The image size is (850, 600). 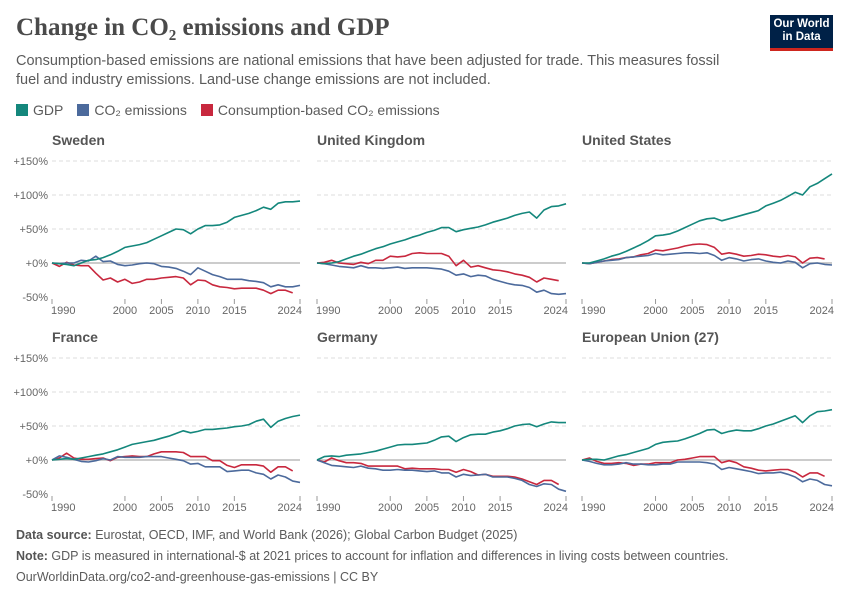 What do you see at coordinates (206, 110) in the screenshot?
I see `legend-swatch-consumption` at bounding box center [206, 110].